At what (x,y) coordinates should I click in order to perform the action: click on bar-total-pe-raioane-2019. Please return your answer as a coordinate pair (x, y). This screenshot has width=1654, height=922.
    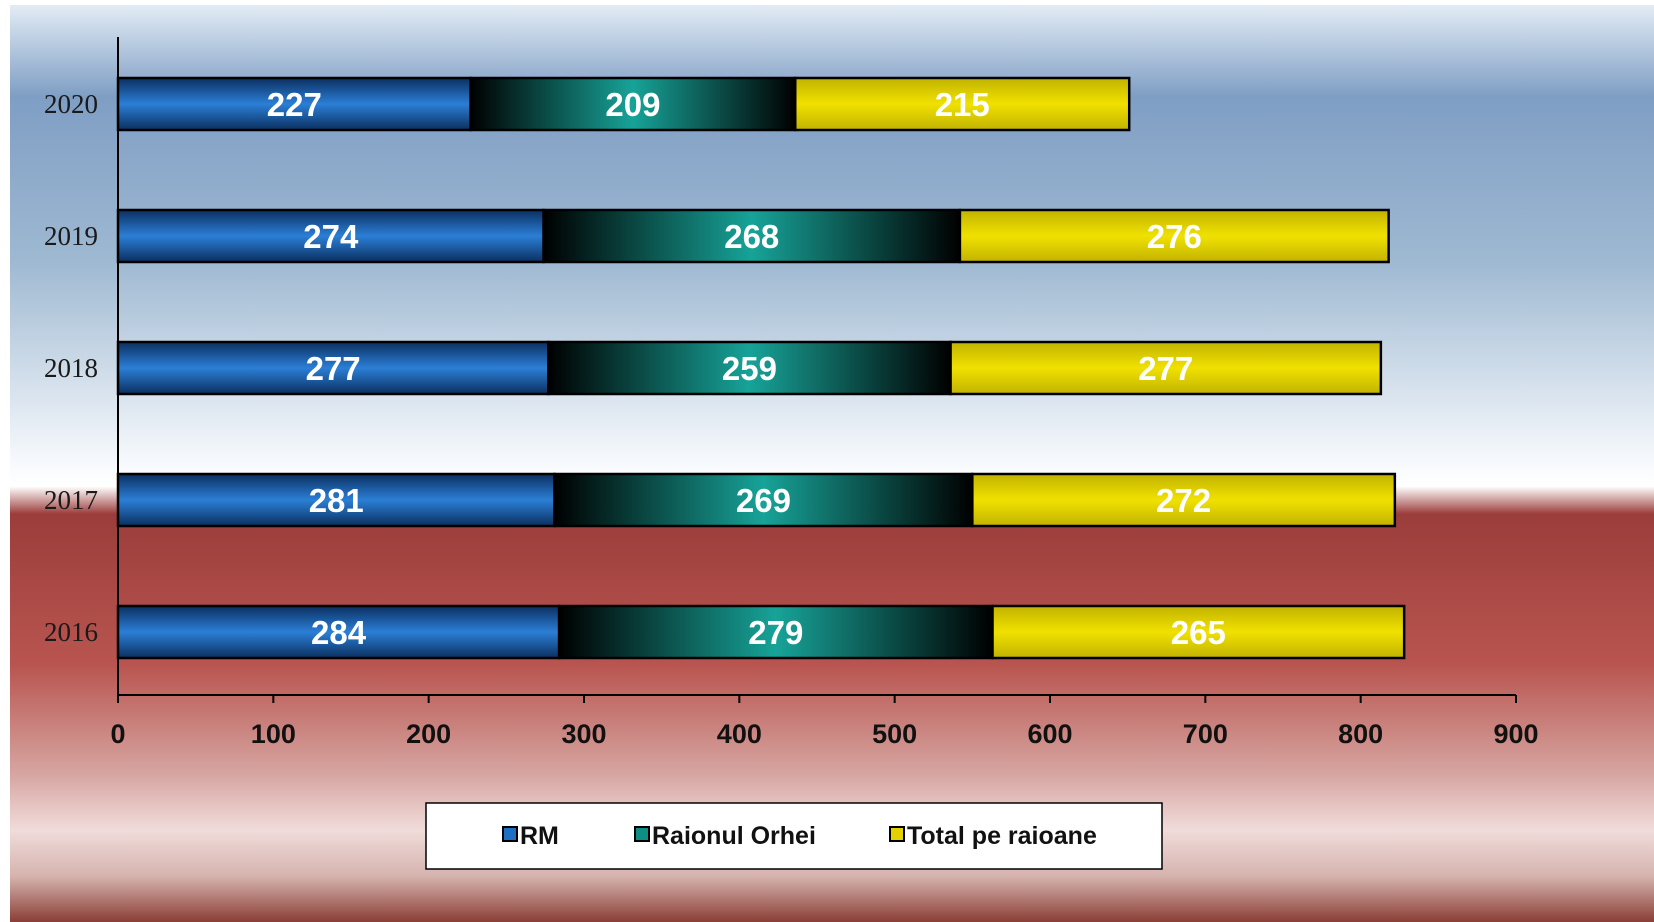
    Looking at the image, I should click on (1174, 236).